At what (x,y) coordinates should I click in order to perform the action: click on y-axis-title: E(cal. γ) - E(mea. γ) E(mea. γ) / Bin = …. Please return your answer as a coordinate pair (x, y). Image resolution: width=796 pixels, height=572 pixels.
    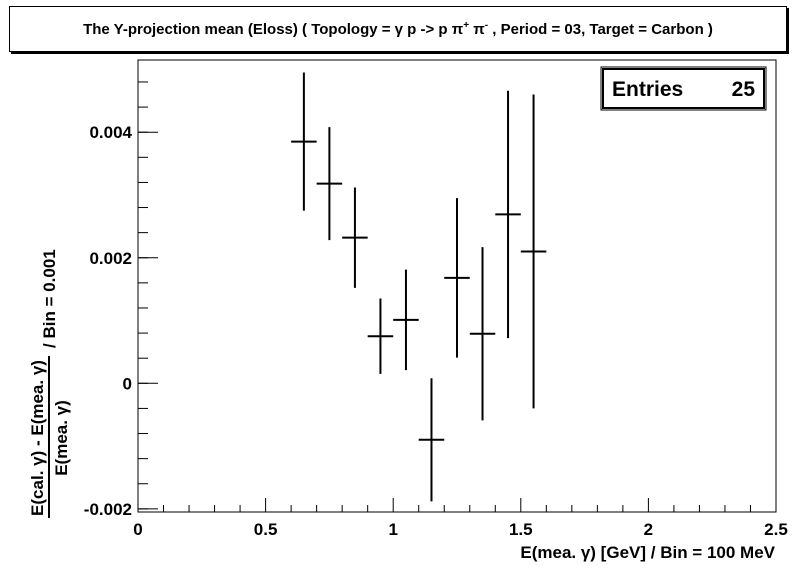
    Looking at the image, I should click on (49, 383).